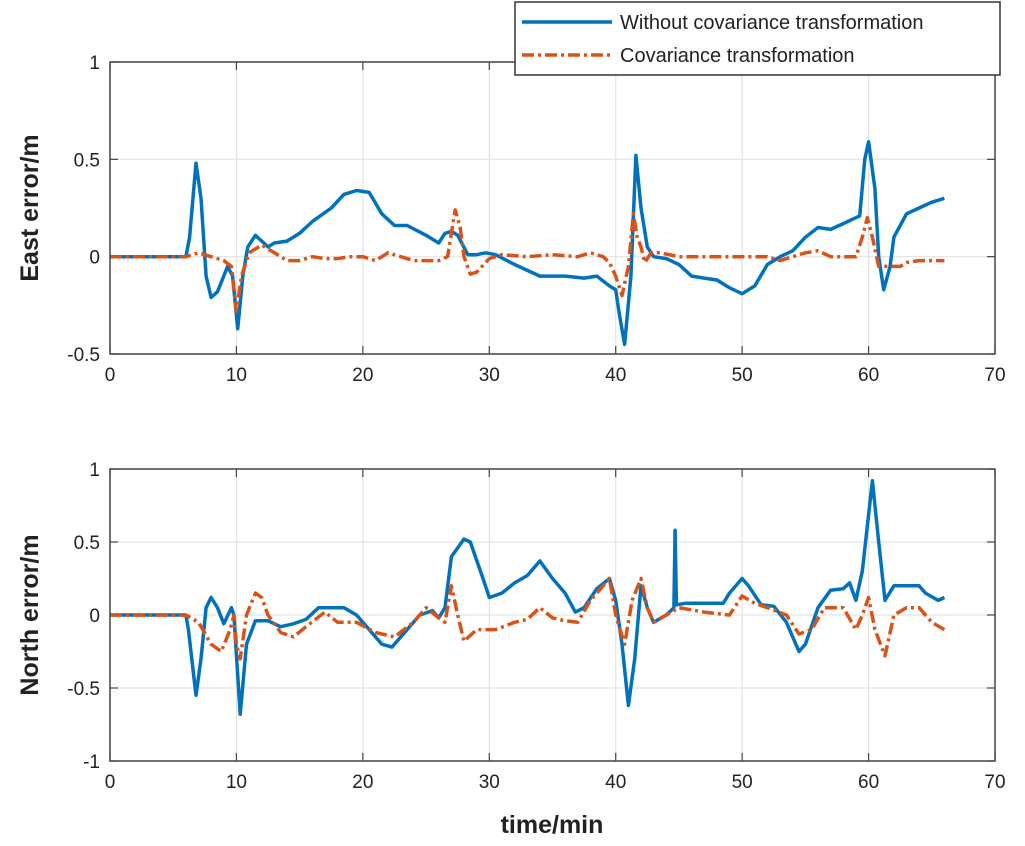 This screenshot has width=1025, height=846. I want to click on east-ylabel: East error/m, so click(30, 207).